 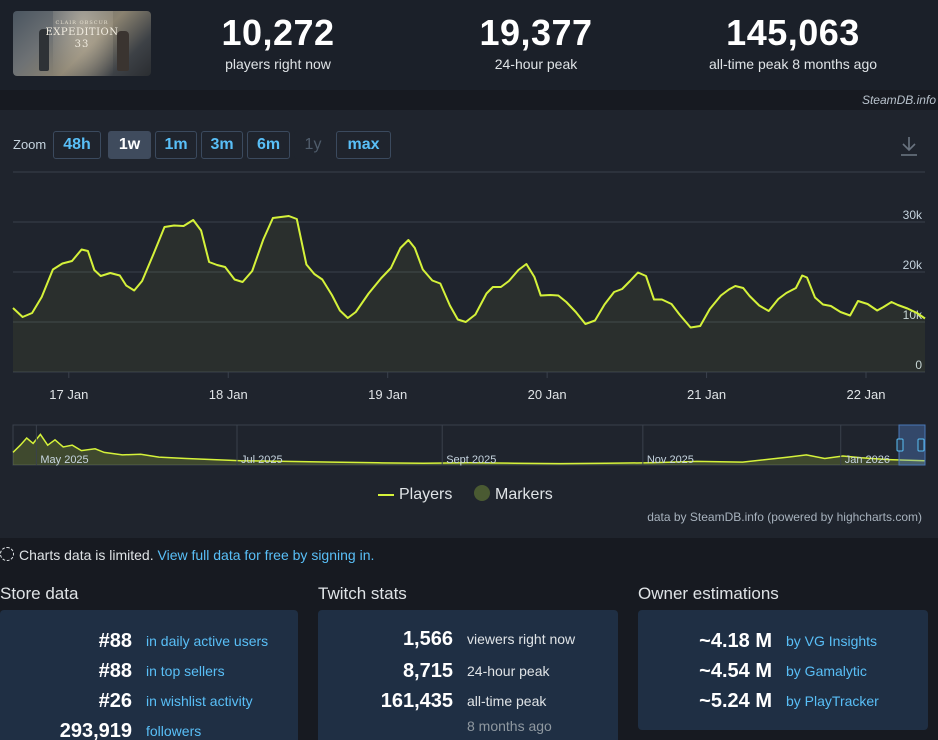 What do you see at coordinates (426, 494) in the screenshot?
I see `legend-label: Players` at bounding box center [426, 494].